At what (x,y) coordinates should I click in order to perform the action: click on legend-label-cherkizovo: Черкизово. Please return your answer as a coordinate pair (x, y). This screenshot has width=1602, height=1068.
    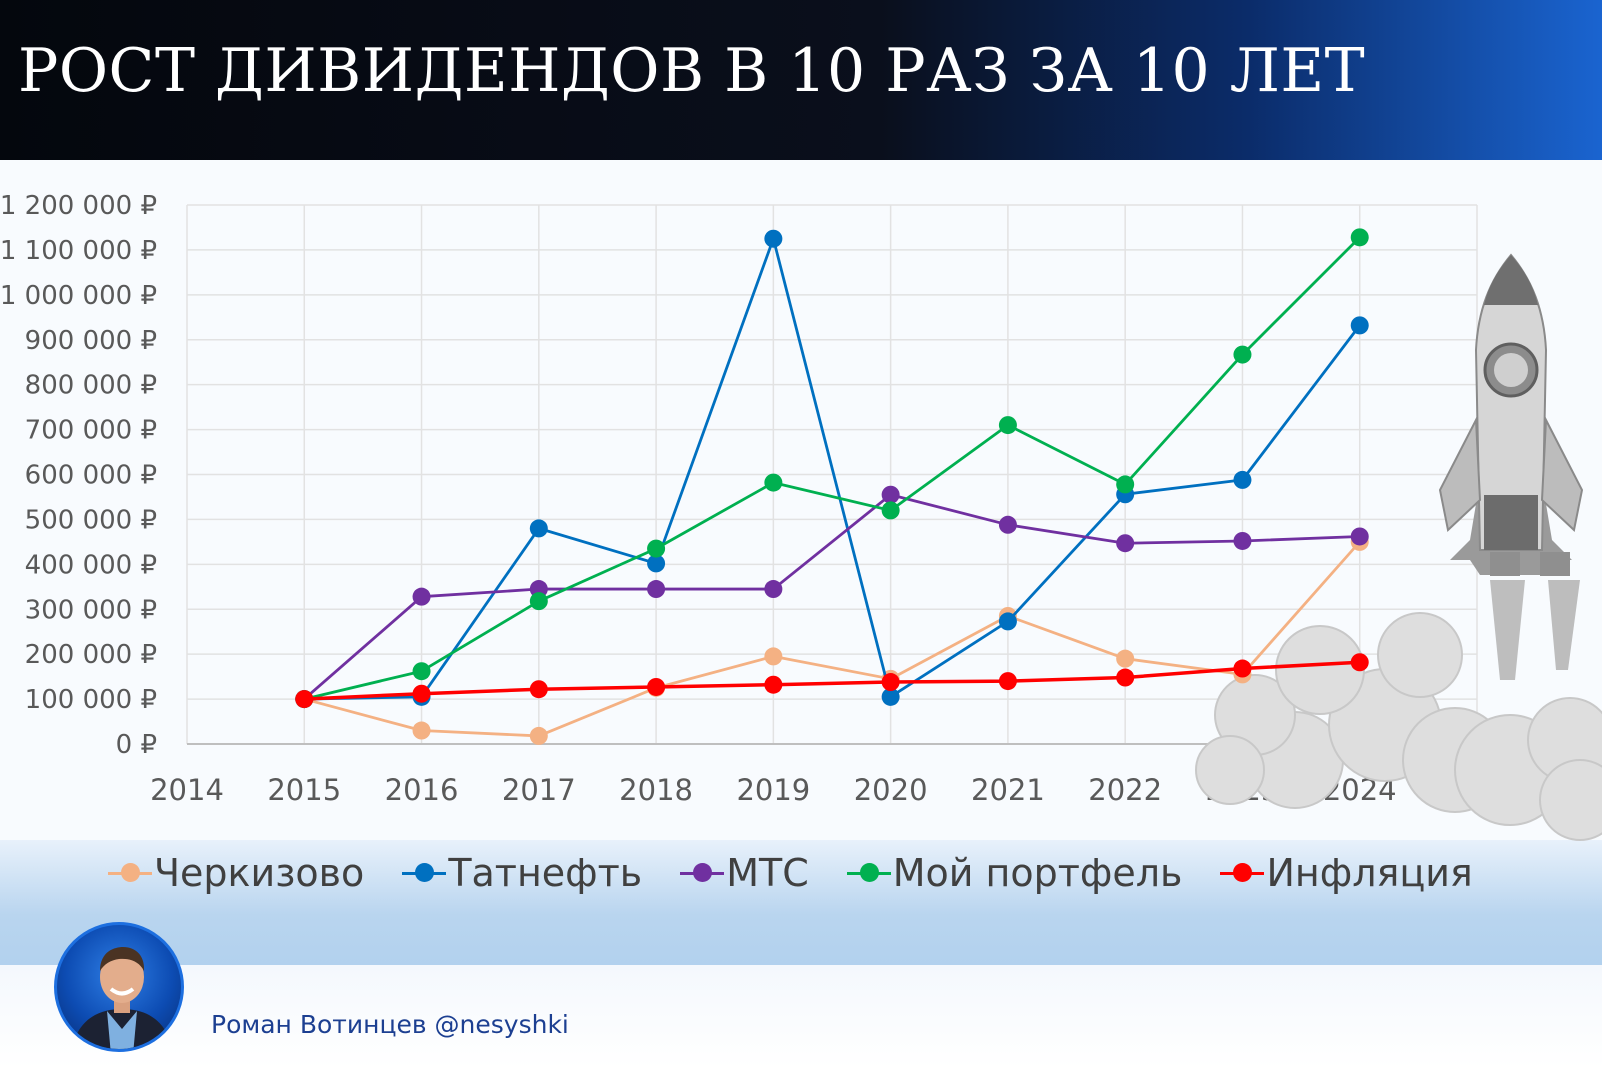
    Looking at the image, I should click on (259, 873).